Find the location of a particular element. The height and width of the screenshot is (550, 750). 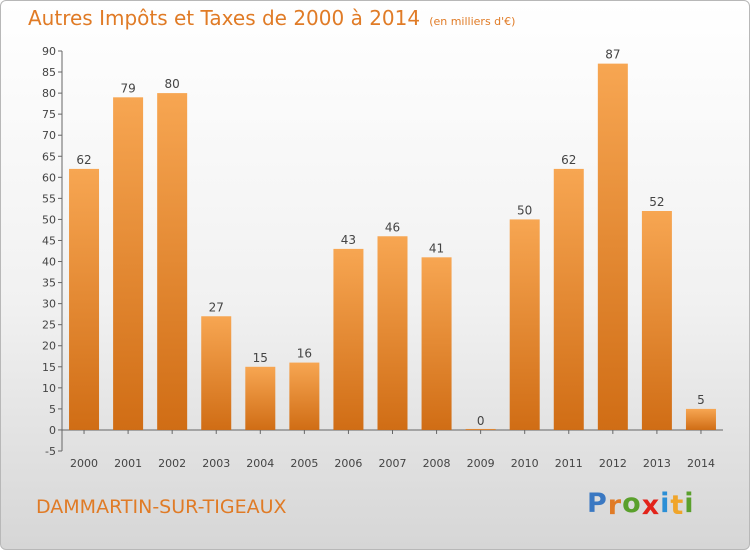

data-label-2012: 87 is located at coordinates (612, 55).